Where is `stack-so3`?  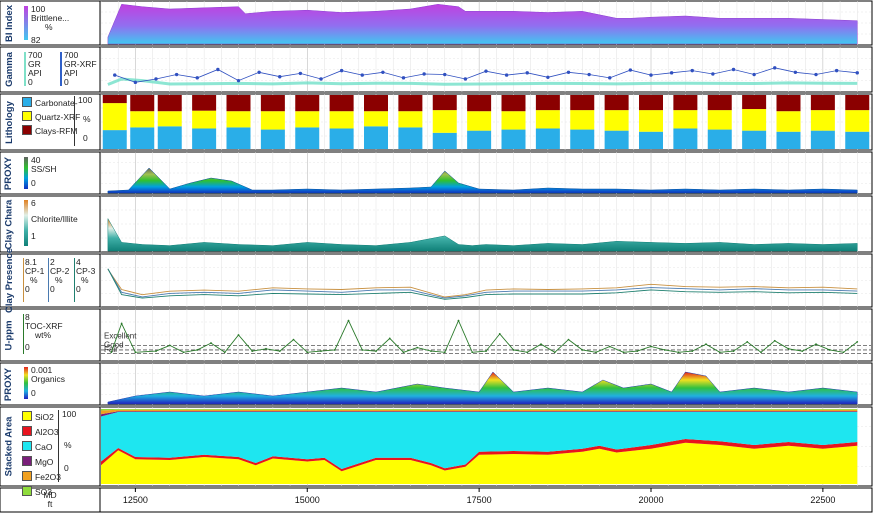
stack-so3 is located at coordinates (479, 410).